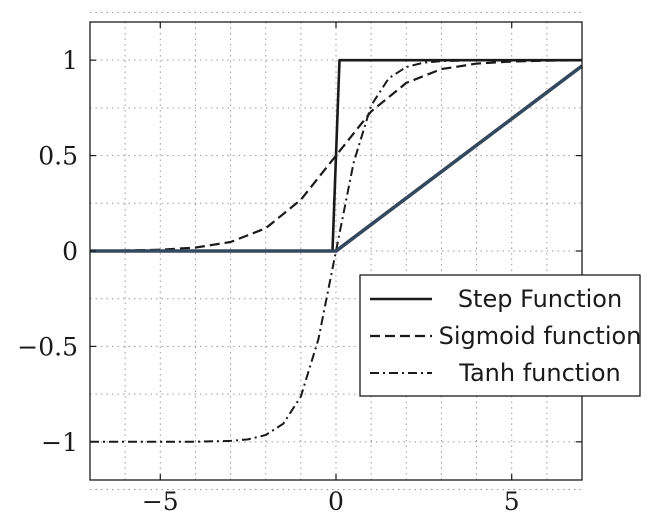 The width and height of the screenshot is (670, 526). I want to click on y-tick-label: 0, so click(70, 251).